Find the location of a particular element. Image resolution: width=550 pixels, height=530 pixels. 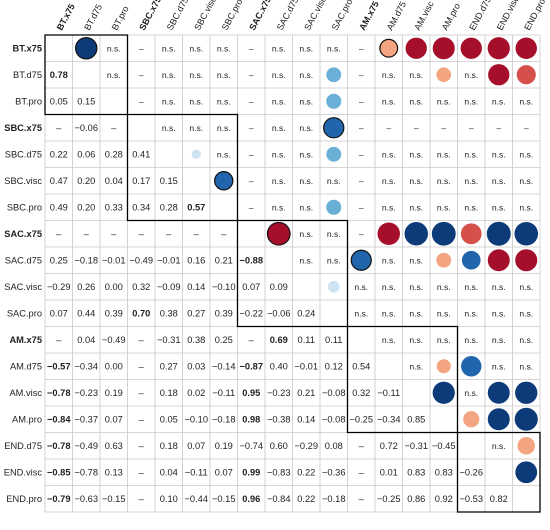

correlation-value: 0.28 is located at coordinates (169, 208).